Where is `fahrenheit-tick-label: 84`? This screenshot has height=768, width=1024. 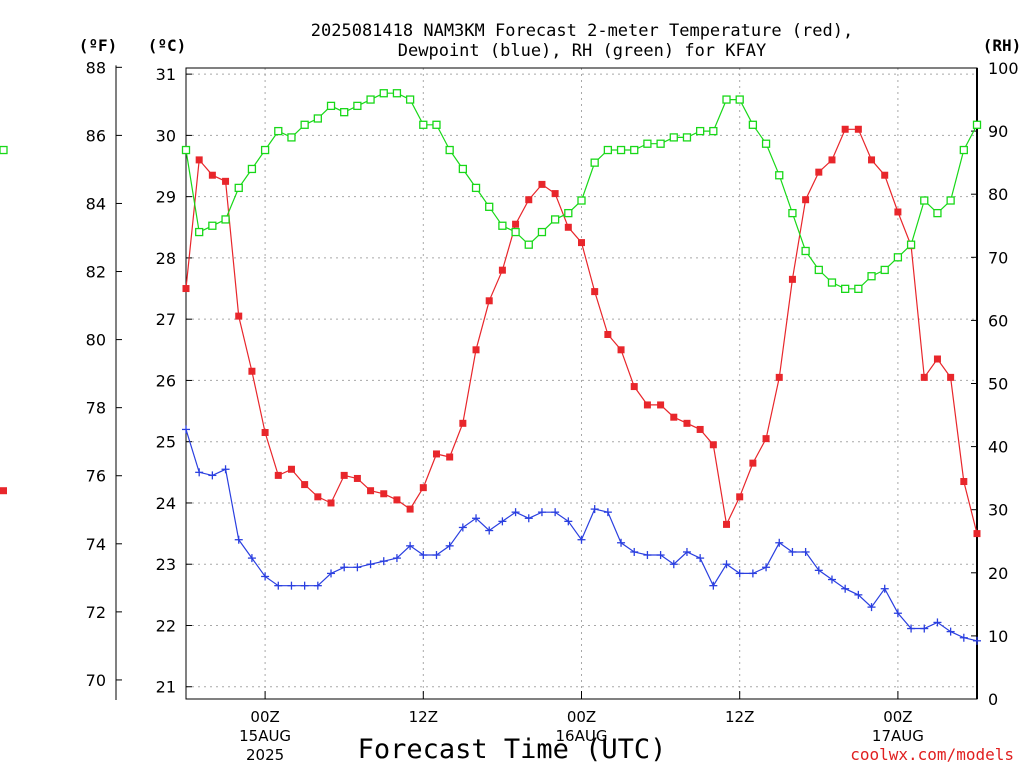
fahrenheit-tick-label: 84 is located at coordinates (96, 203).